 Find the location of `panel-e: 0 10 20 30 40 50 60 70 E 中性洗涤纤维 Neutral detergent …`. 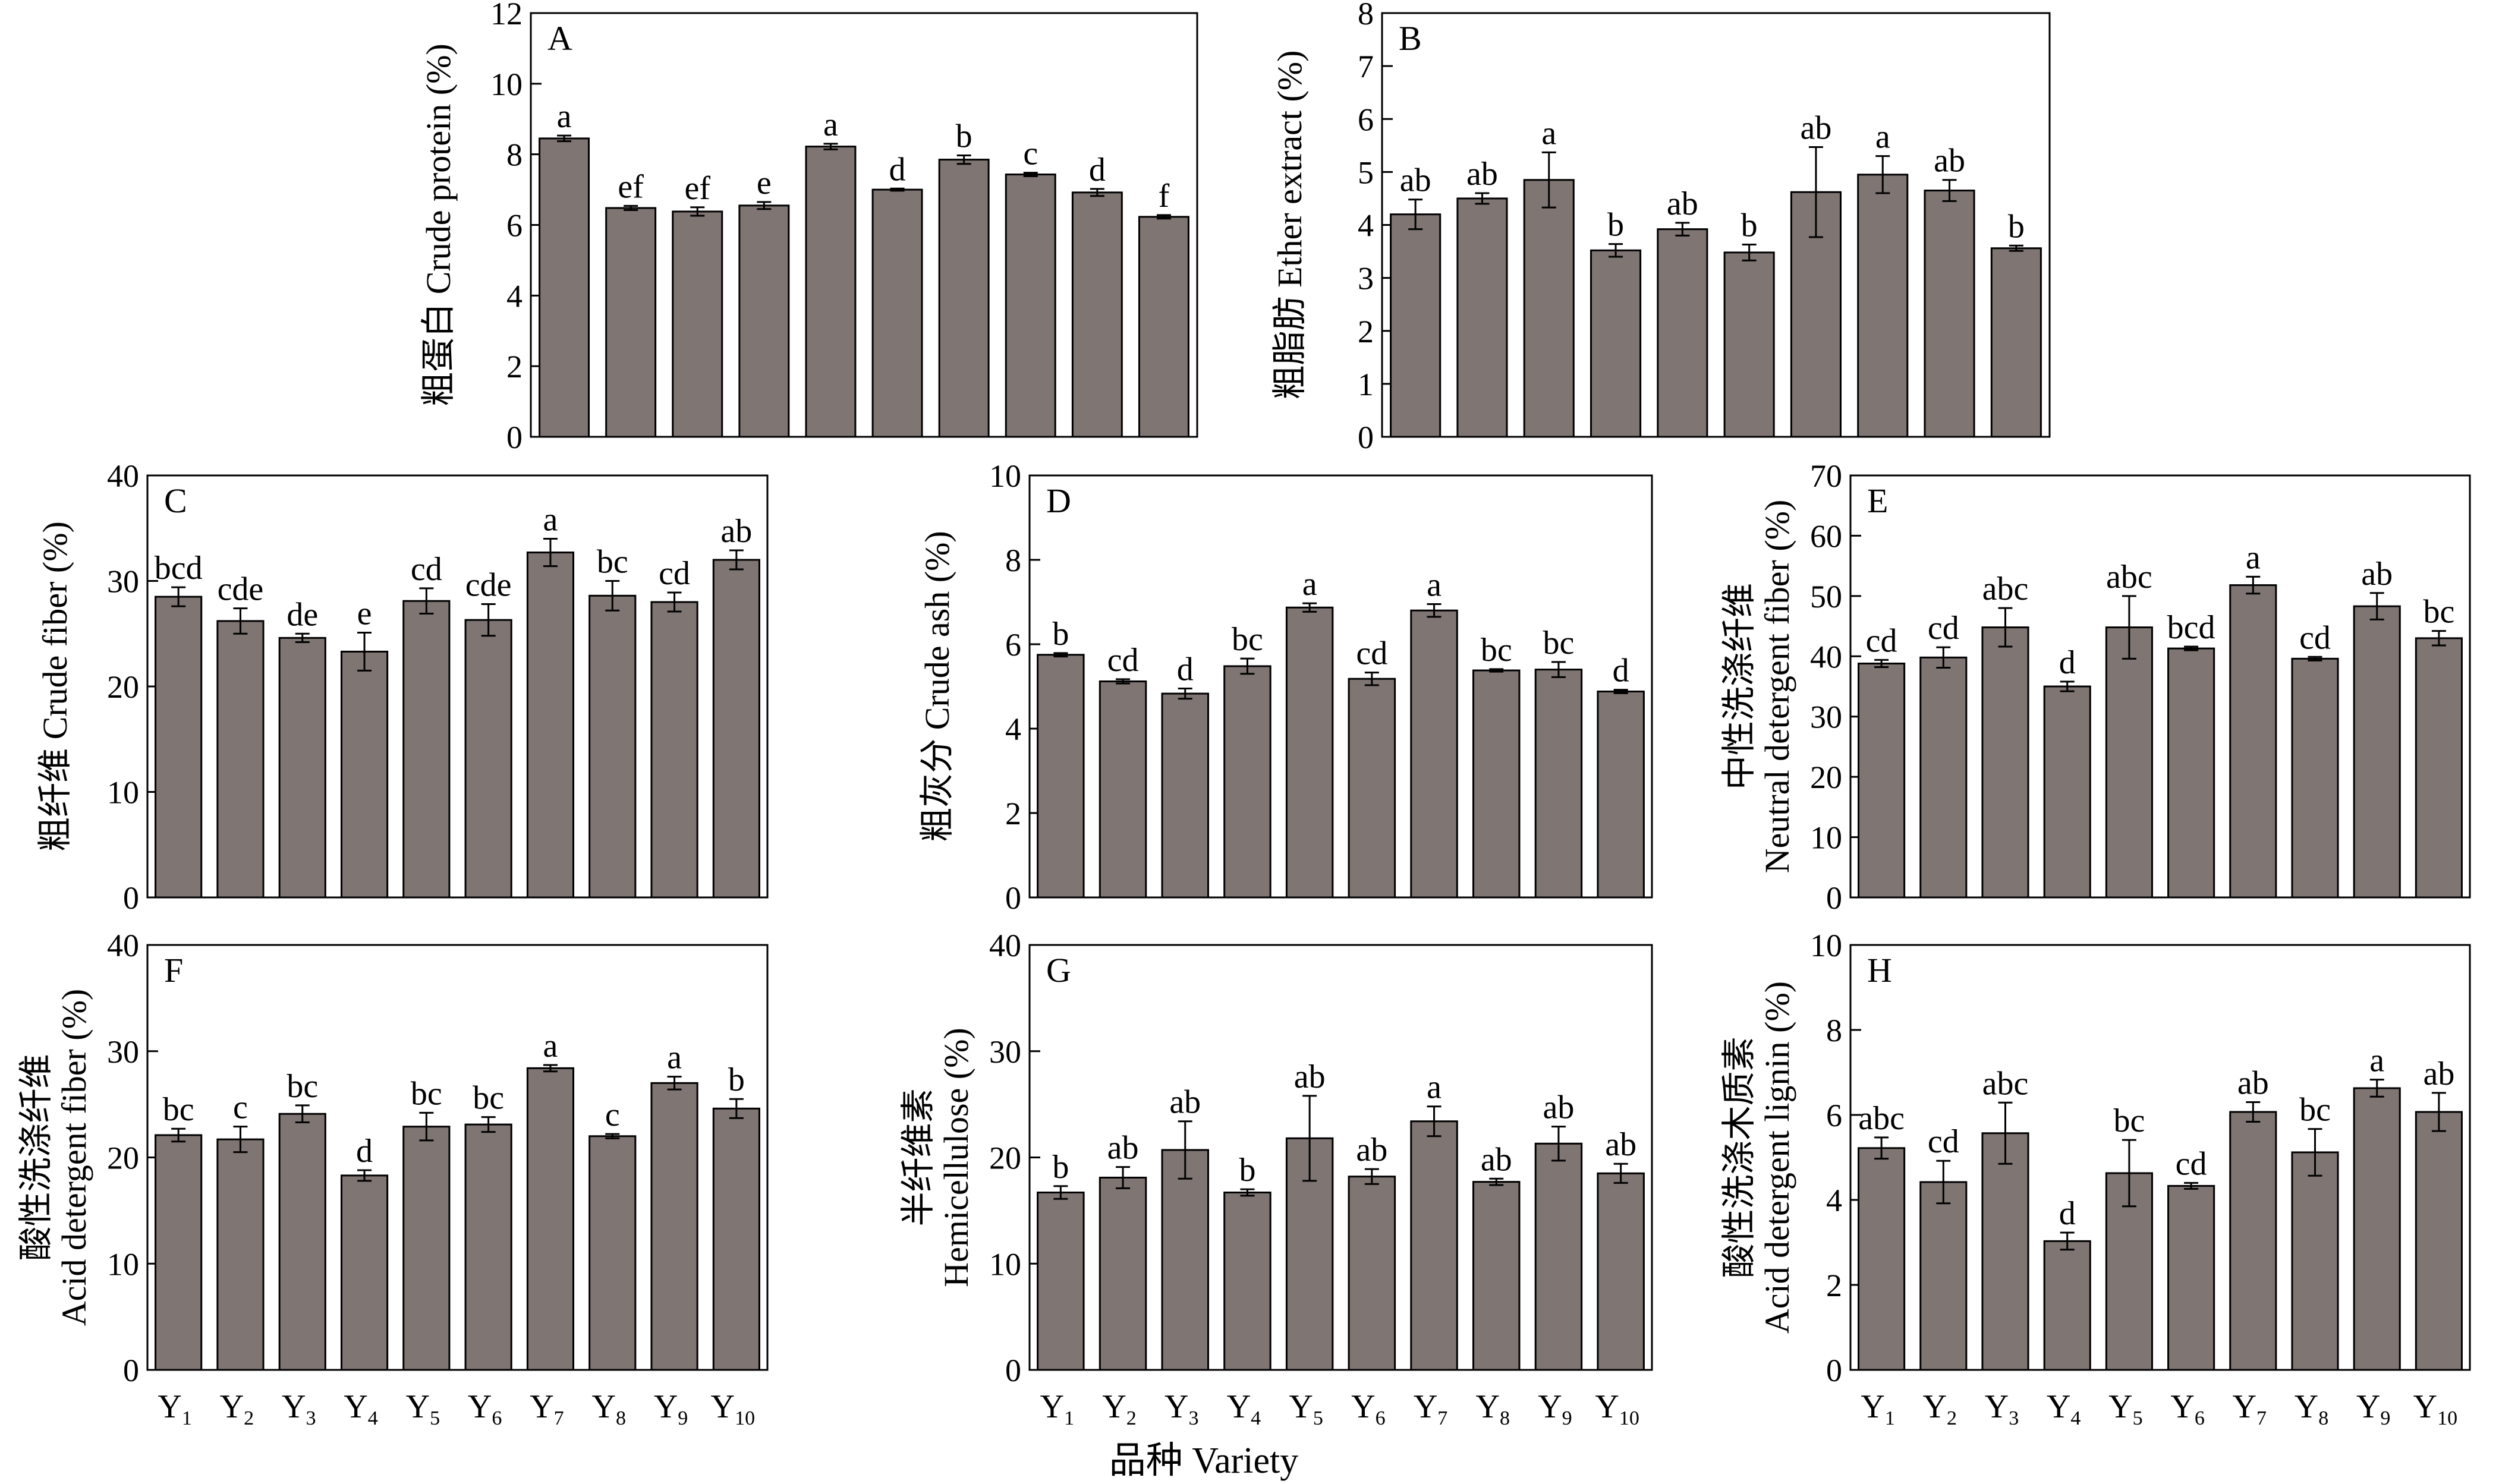

panel-e: 0 10 20 30 40 50 60 70 E 中性洗涤纤维 Neutral detergent … is located at coordinates (2095, 687).